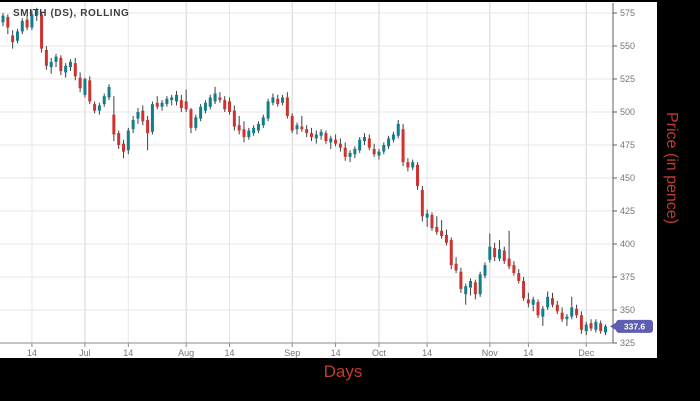 The width and height of the screenshot is (700, 401). Describe the element at coordinates (71, 13) in the screenshot. I see `chart-title: SMITH (DS), ROLLING` at that location.